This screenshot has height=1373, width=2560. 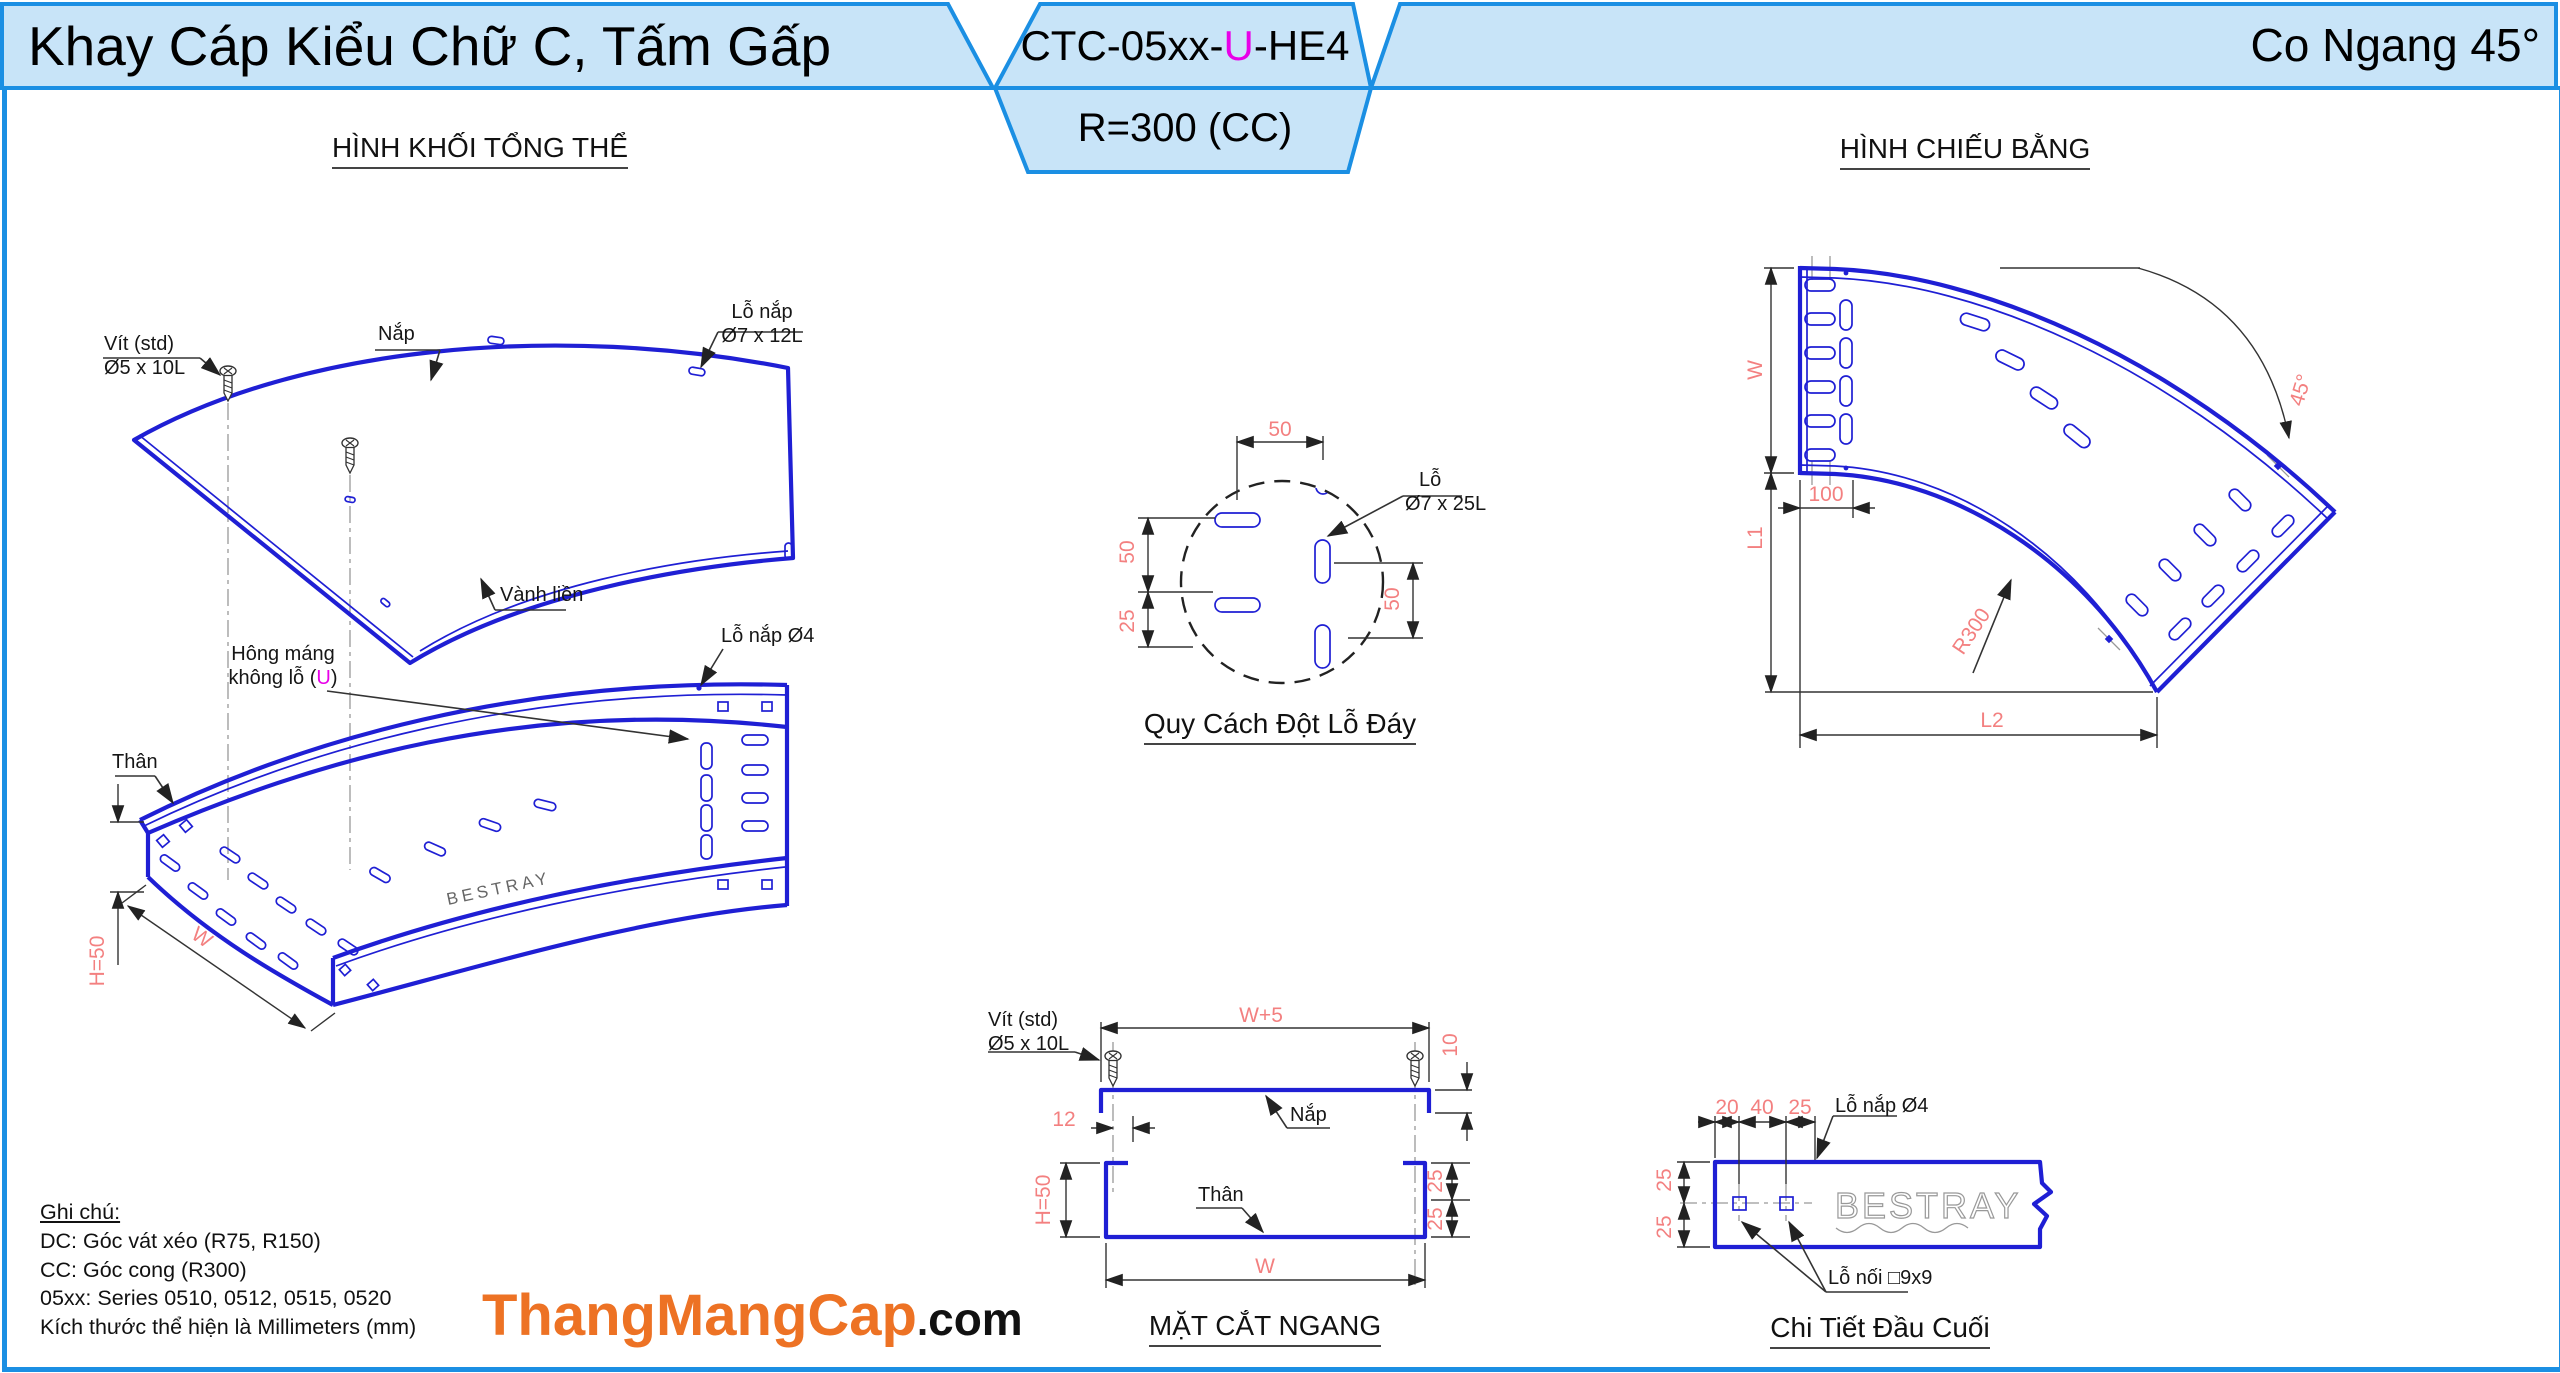 What do you see at coordinates (444, 681) in the screenshot?
I see `iso-view-drawing: BESTRAY H=50 W` at bounding box center [444, 681].